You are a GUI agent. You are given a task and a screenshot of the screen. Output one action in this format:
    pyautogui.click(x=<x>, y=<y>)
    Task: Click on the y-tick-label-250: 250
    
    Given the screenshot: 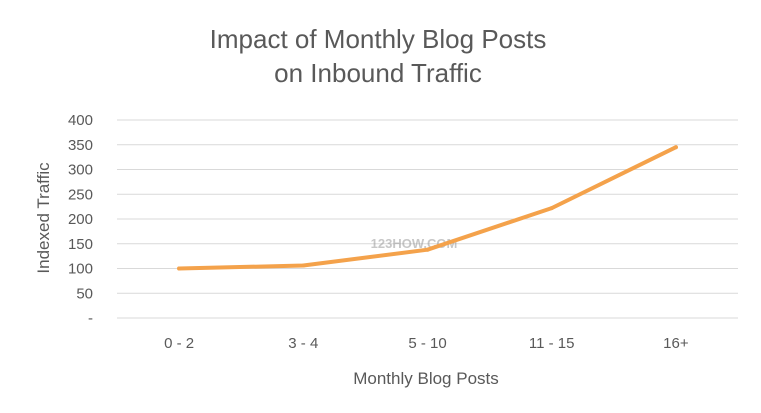 What is the action you would take?
    pyautogui.click(x=80, y=194)
    